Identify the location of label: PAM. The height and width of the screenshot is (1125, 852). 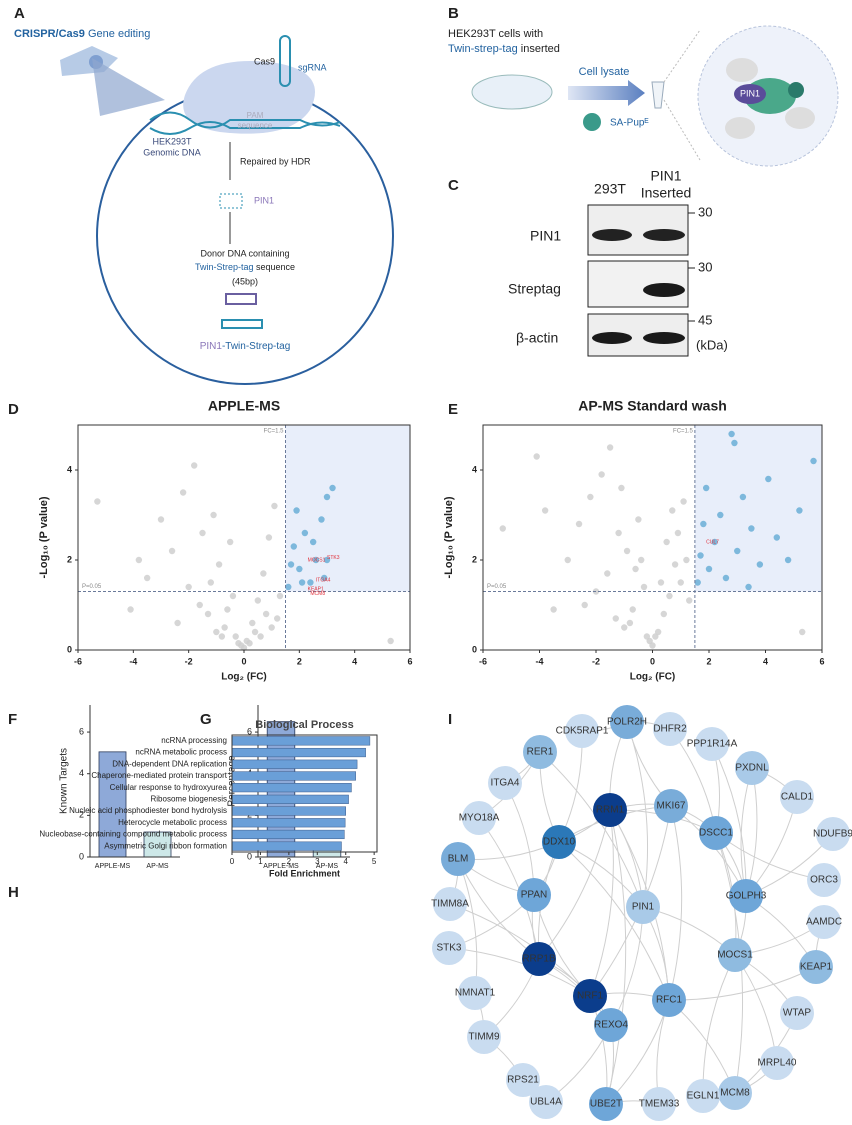
(255, 115).